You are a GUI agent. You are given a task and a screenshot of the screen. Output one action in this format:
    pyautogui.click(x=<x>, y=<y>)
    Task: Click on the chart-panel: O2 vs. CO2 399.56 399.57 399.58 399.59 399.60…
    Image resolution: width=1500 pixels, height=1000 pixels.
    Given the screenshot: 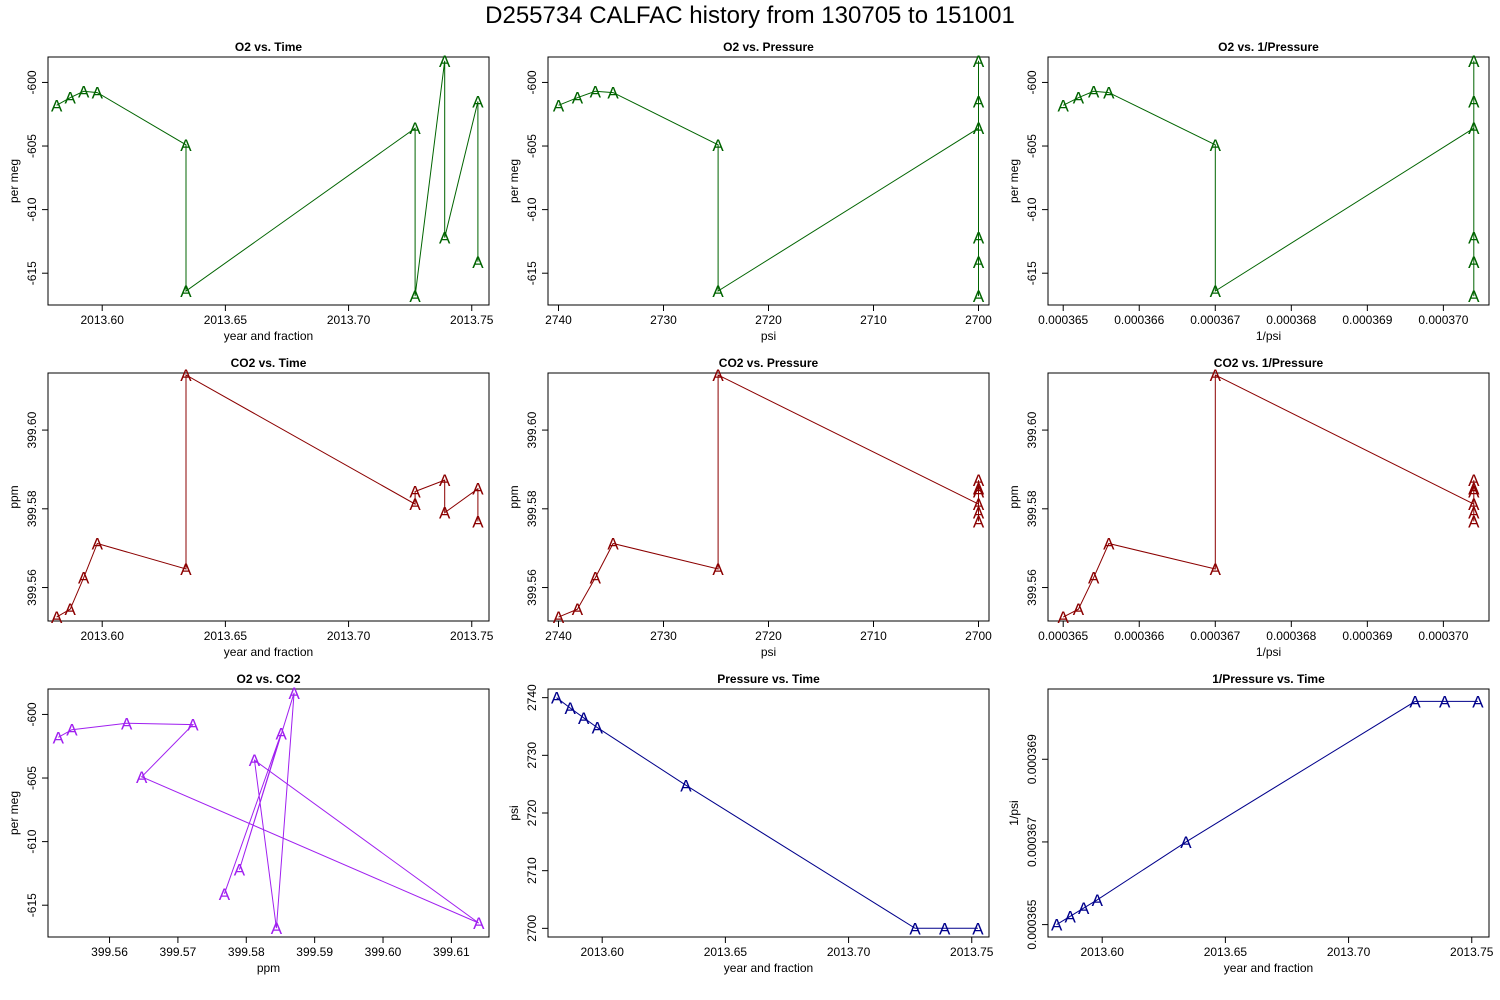 What is the action you would take?
    pyautogui.click(x=248, y=823)
    